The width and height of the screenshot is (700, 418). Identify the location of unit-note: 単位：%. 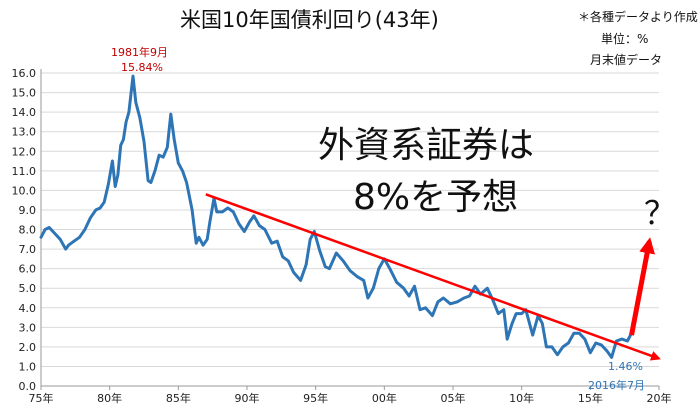
(625, 39).